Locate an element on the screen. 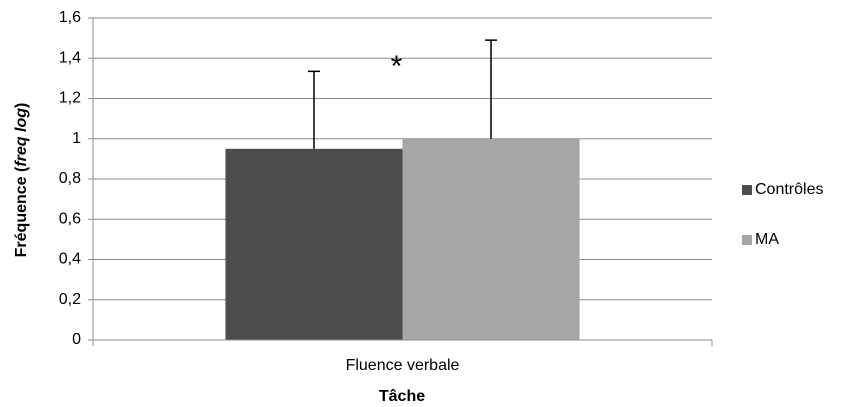 This screenshot has height=407, width=850. y-tick-label: 0 is located at coordinates (76, 339).